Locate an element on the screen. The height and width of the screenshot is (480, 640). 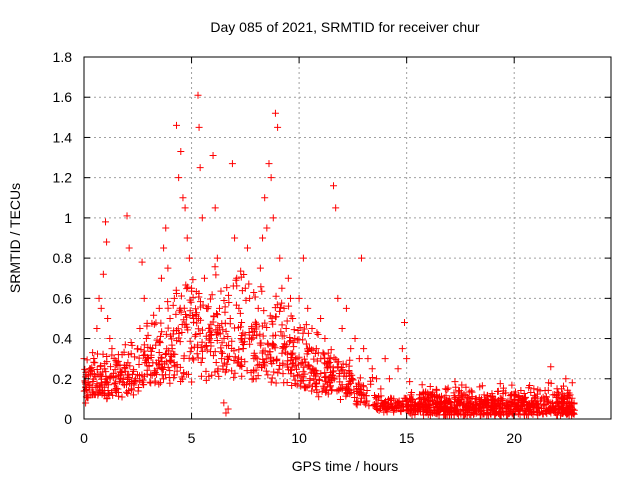
y-tick-label: 1 is located at coordinates (68, 218).